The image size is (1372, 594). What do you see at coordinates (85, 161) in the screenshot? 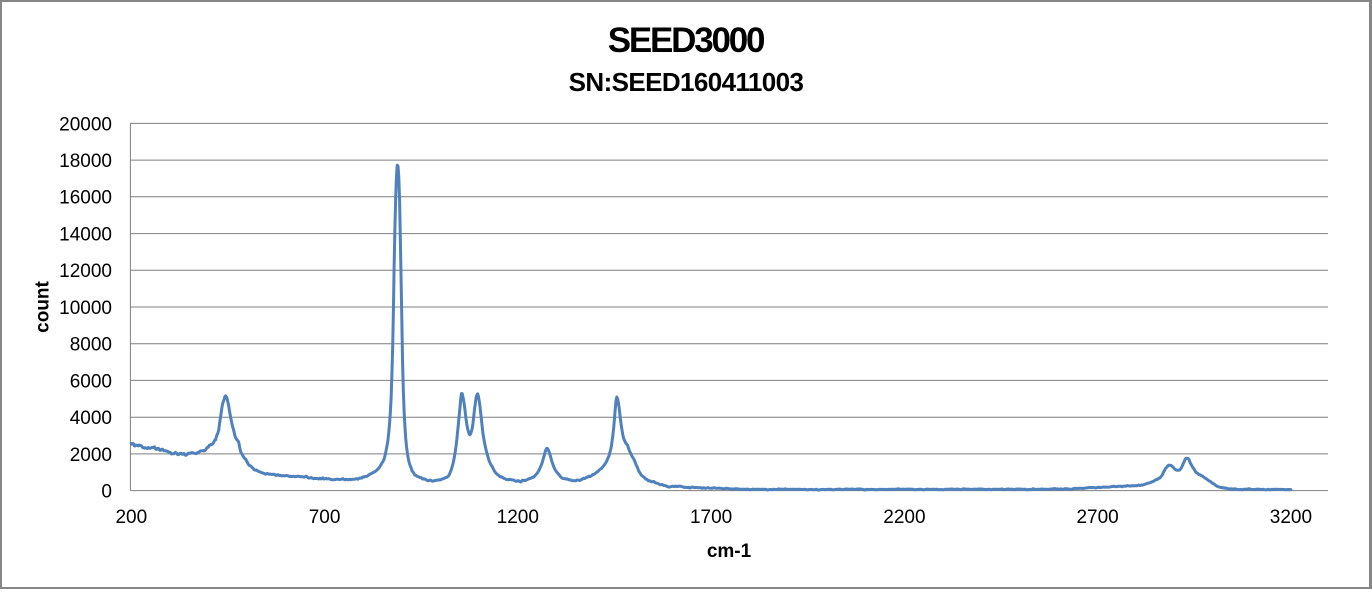
I see `svg-text: 18000` at bounding box center [85, 161].